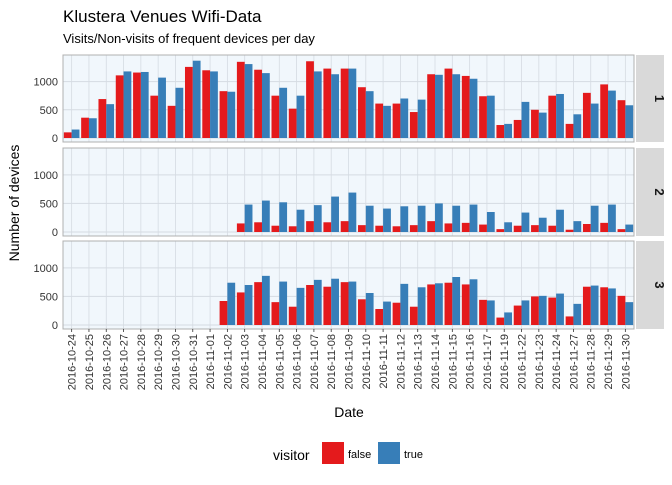  I want to click on x-tick-label: 2016-11-22, so click(523, 361).